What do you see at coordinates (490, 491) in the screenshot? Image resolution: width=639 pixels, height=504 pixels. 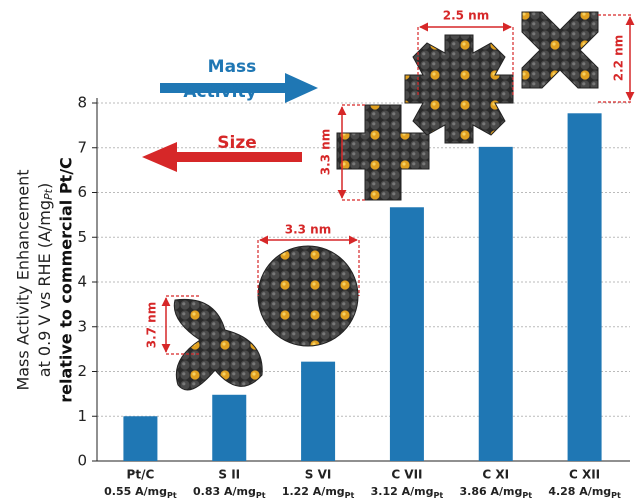 I see `x-sublabel-text: 3.86 A/mg` at bounding box center [490, 491].